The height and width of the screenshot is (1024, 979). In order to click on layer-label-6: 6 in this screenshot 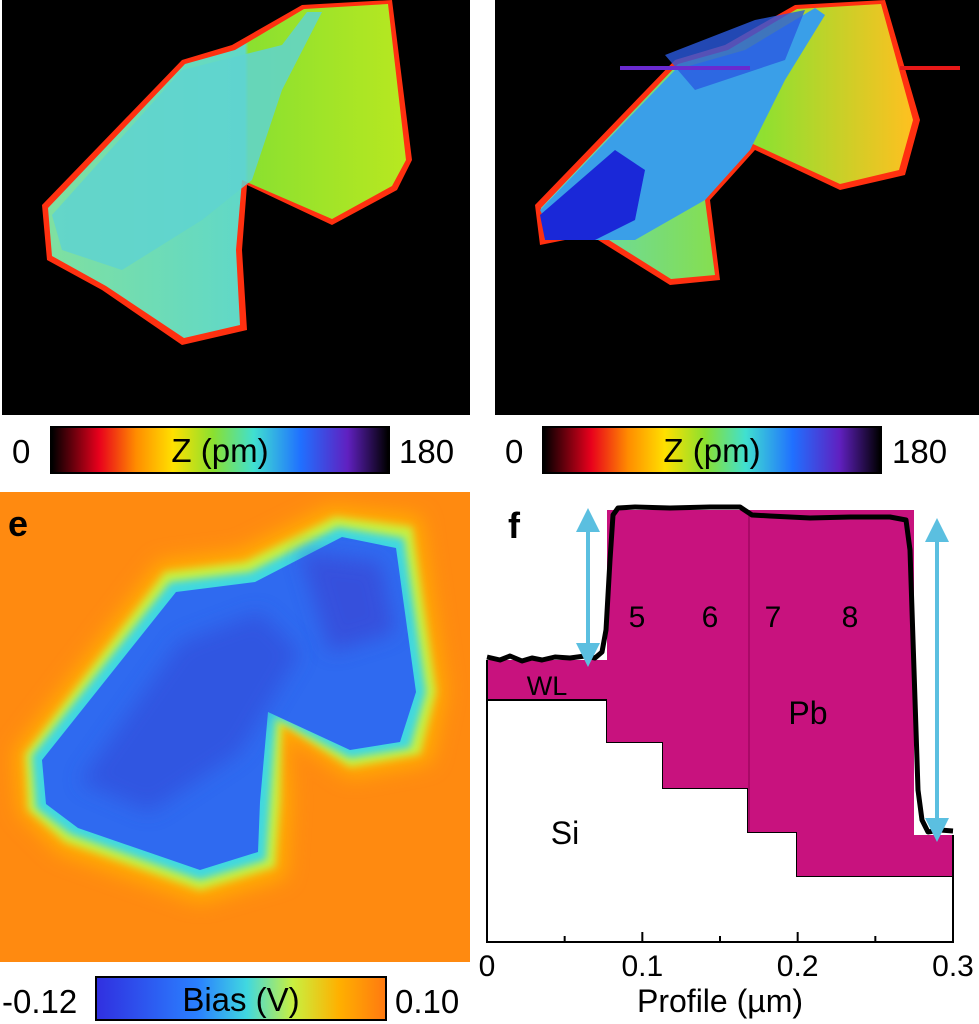, I will do `click(710, 617)`.